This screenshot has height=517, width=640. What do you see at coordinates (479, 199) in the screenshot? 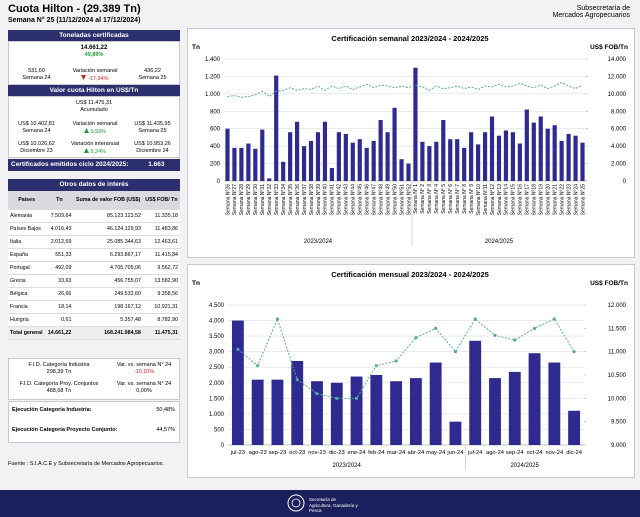
I see `x-tick-label: Semana N°10` at bounding box center [479, 199].